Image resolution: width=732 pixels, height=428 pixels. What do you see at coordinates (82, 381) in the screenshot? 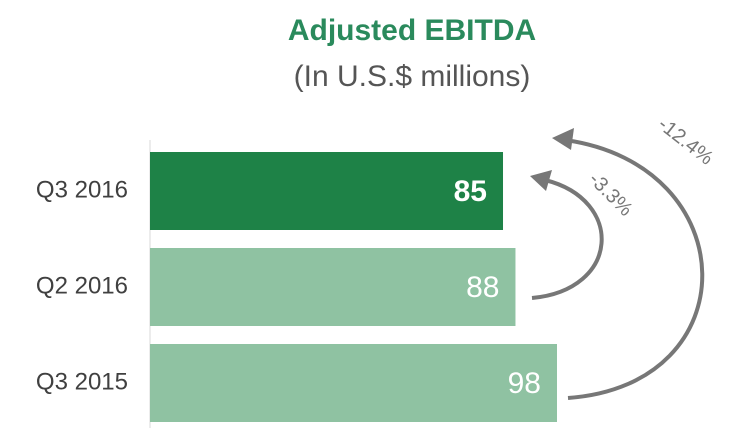
I see `y-tick-label: Q3 2015` at bounding box center [82, 381].